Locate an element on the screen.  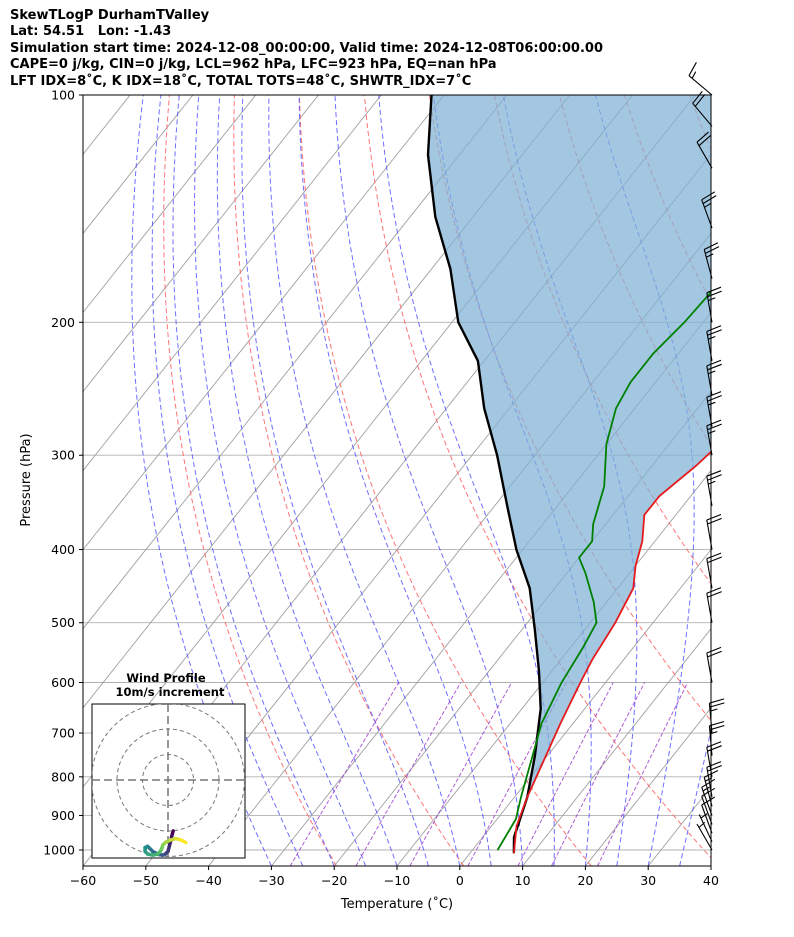
x-tick-label: 40 is located at coordinates (711, 880).